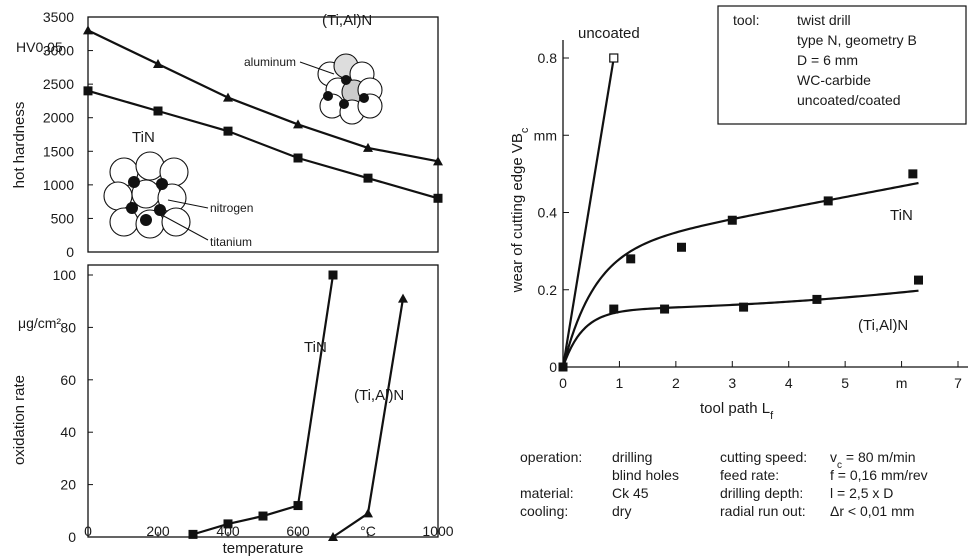 Image resolution: width=972 pixels, height=557 pixels. I want to click on condition-val-4: dry, so click(621, 511).